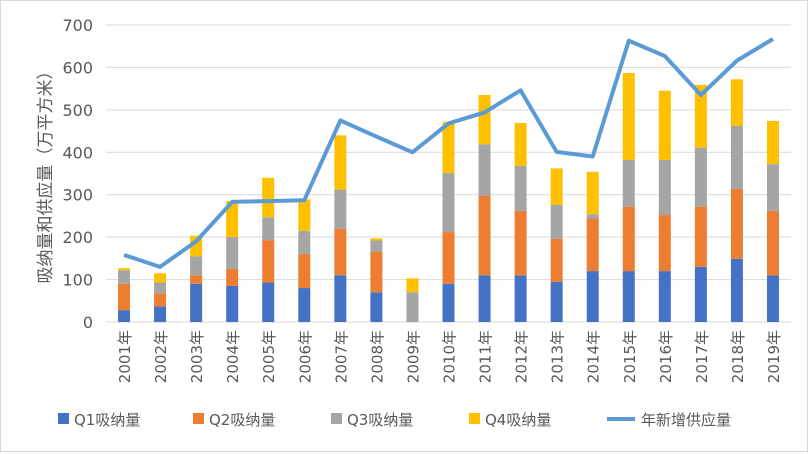  What do you see at coordinates (666, 356) in the screenshot?
I see `x-tick-label: 2016年` at bounding box center [666, 356].